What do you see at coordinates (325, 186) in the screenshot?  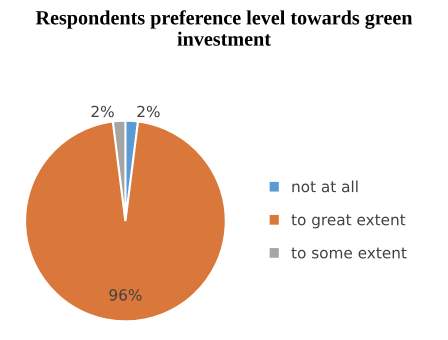 I see `legend-label: not at all` at bounding box center [325, 186].